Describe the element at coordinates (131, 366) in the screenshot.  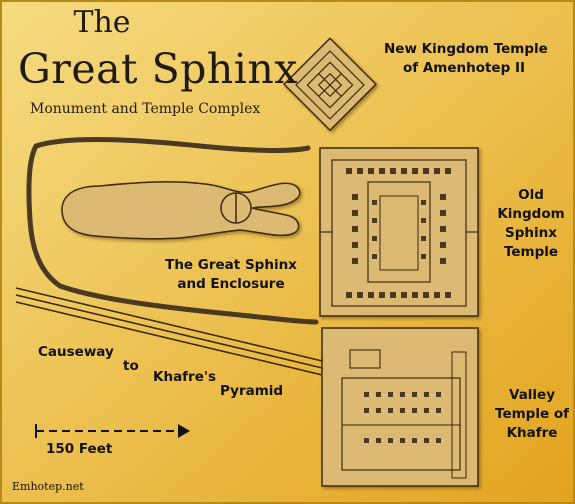
I see `label-causeway-to: to` at that location.